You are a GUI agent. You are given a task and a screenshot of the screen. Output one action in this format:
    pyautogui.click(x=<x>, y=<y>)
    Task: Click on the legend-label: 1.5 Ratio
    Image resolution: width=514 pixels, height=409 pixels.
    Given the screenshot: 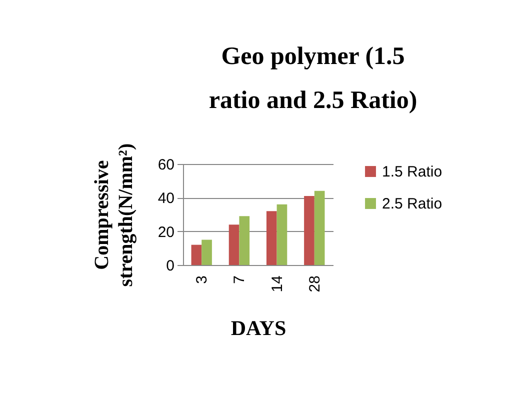 What is the action you would take?
    pyautogui.click(x=412, y=172)
    